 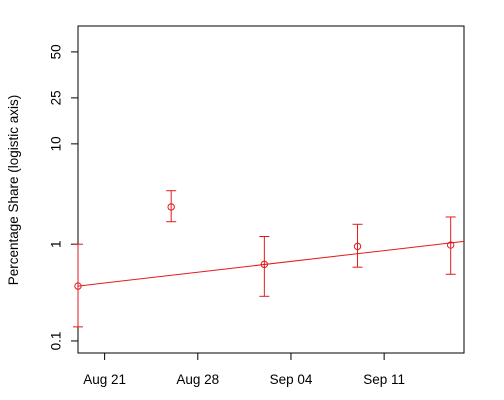 I want to click on x-tick-label: Sep 11, so click(x=384, y=379).